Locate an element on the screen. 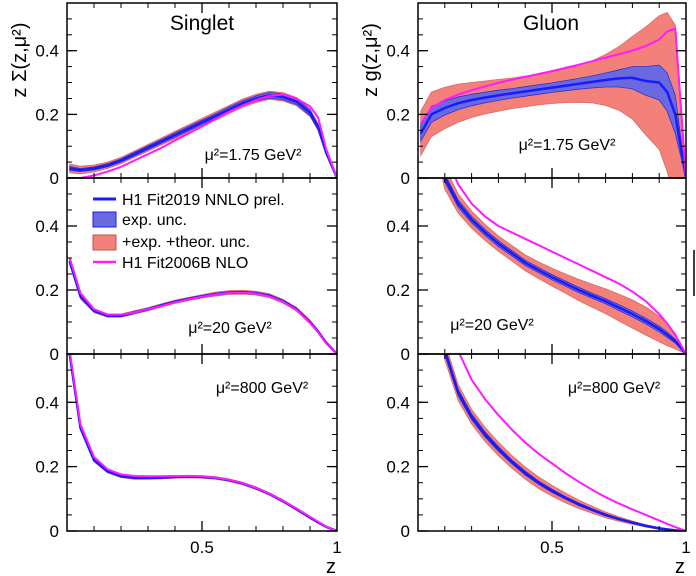 This screenshot has width=696, height=576. exp-uncertainty-band-gluon-1p75 is located at coordinates (553, 121).